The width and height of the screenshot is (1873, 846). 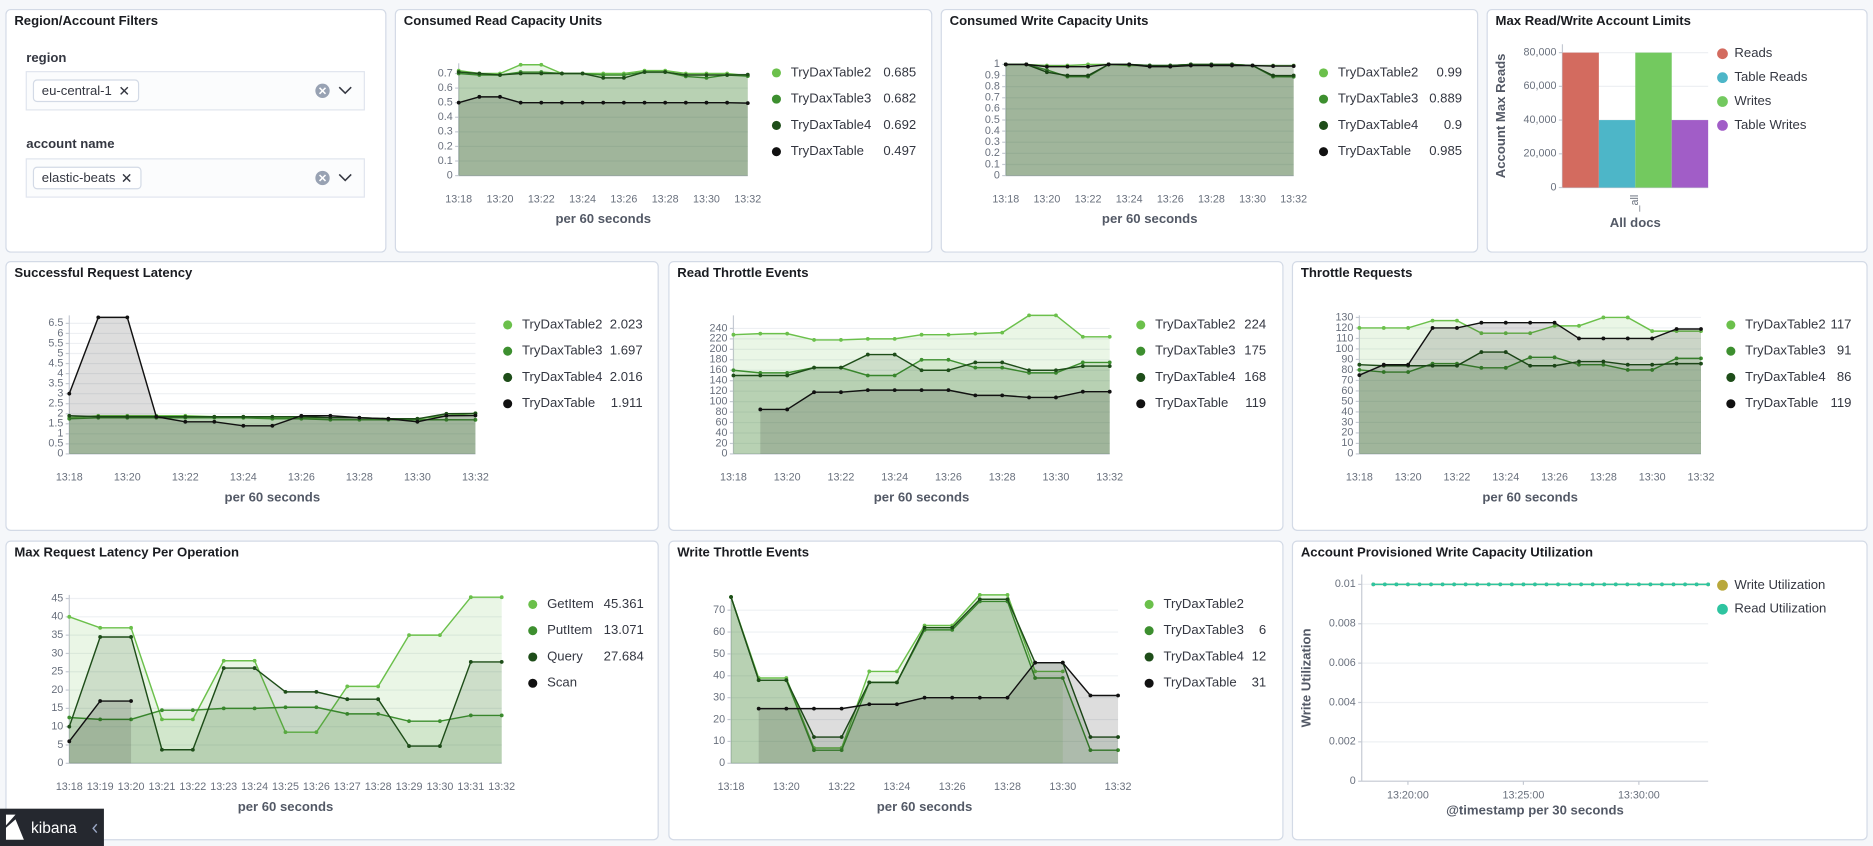 I want to click on y-tick-label: 40, so click(x=721, y=433).